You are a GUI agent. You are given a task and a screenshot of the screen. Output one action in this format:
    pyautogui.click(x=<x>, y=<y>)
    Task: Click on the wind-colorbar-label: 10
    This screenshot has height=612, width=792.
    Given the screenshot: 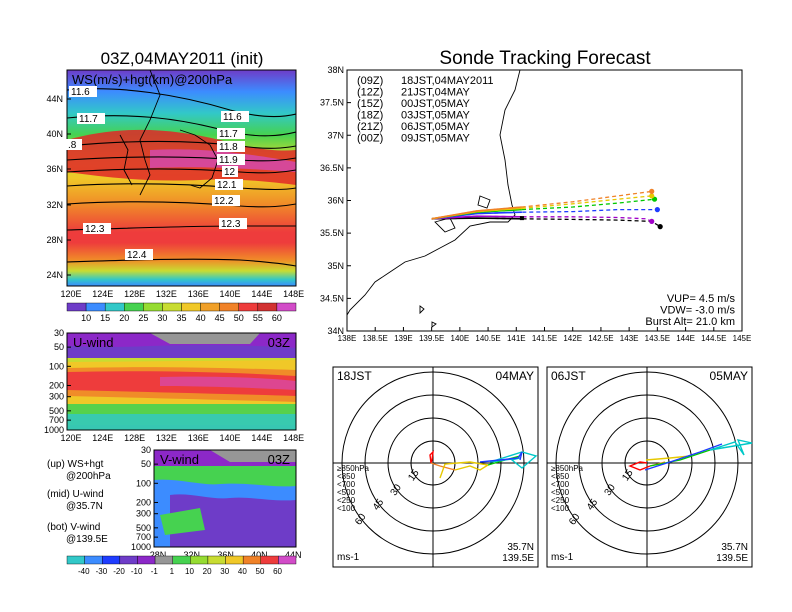 What is the action you would take?
    pyautogui.click(x=189, y=571)
    